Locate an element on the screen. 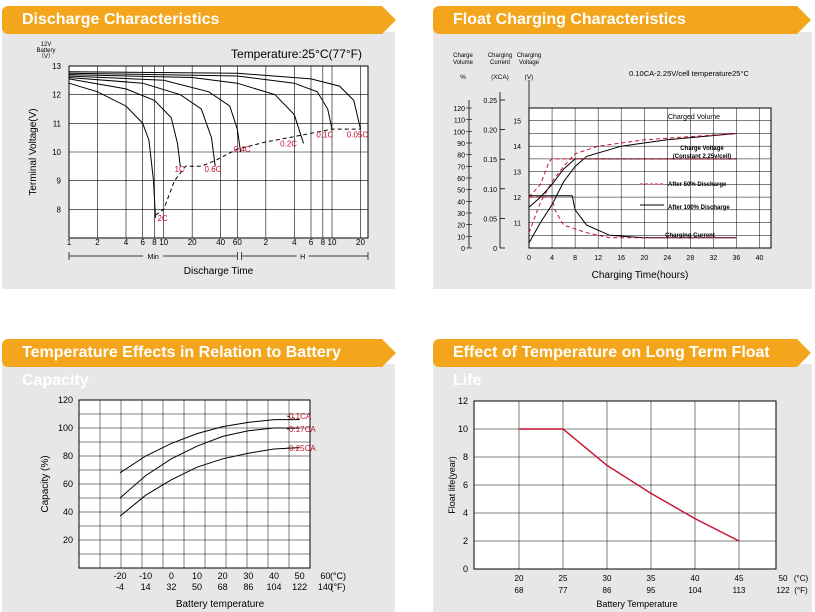 This screenshot has height=612, width=815. series-line-charge-voltage-dashed is located at coordinates (632, 178).